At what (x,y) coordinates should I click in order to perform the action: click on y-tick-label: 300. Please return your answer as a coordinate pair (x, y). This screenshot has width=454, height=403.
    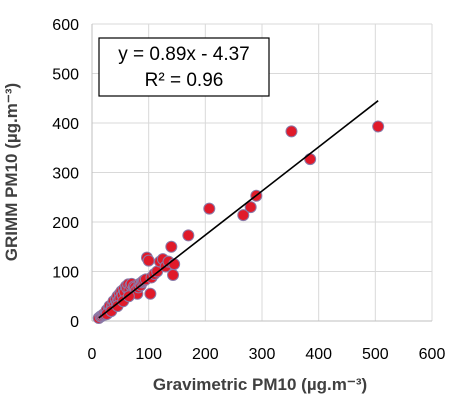
    Looking at the image, I should click on (65, 174).